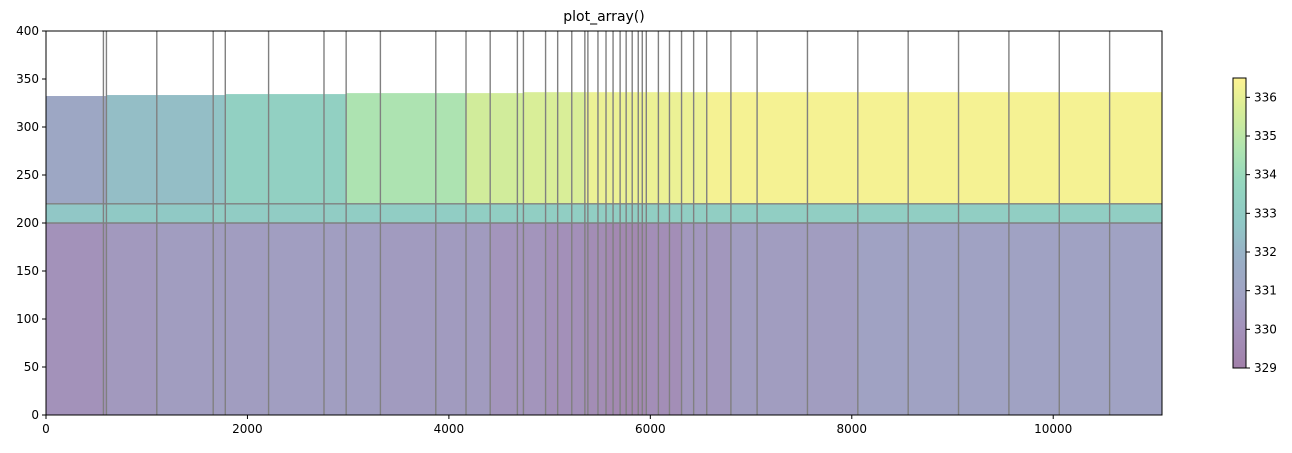  What do you see at coordinates (1265, 291) in the screenshot?
I see `colorbar-tick-label-2: 331` at bounding box center [1265, 291].